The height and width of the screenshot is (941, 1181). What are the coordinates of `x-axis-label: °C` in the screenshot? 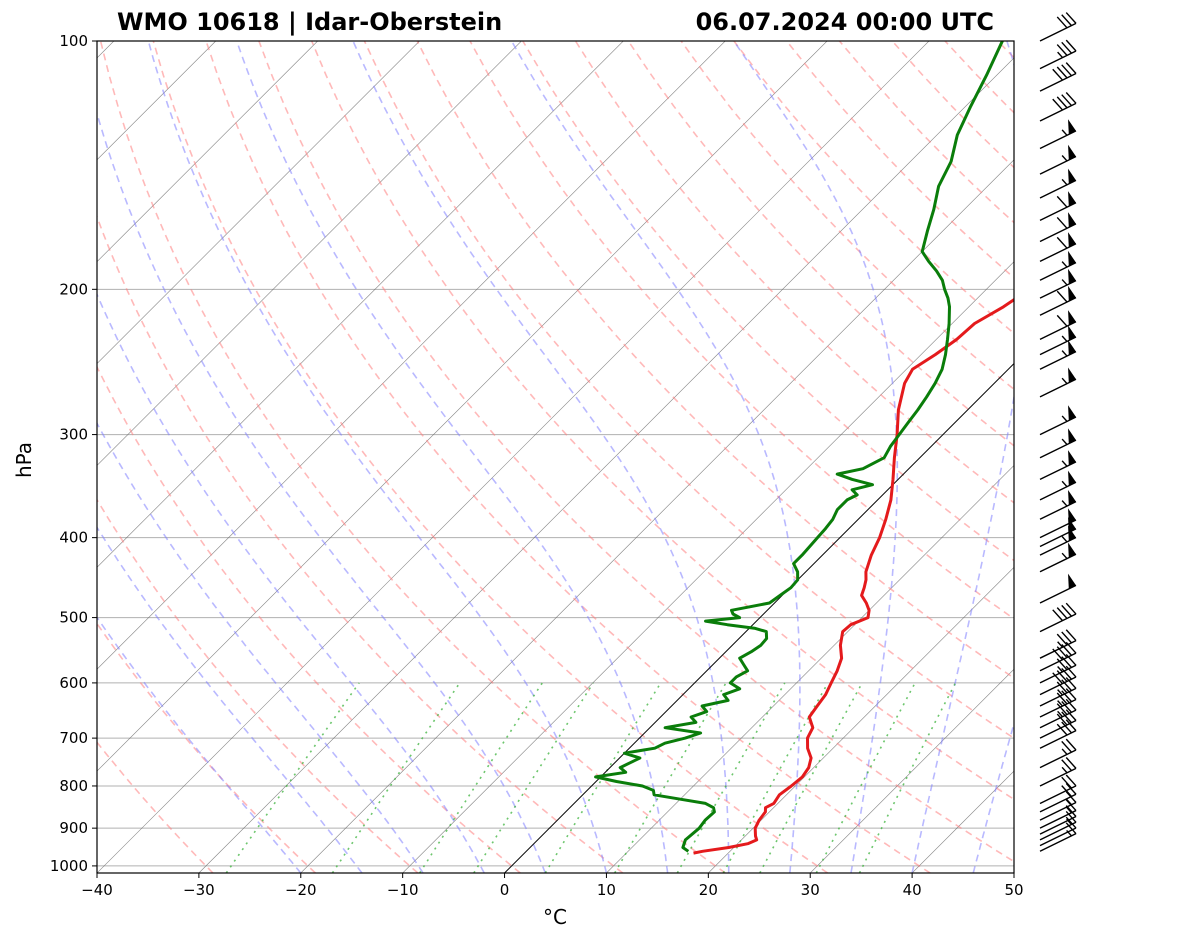 It's located at (555, 917).